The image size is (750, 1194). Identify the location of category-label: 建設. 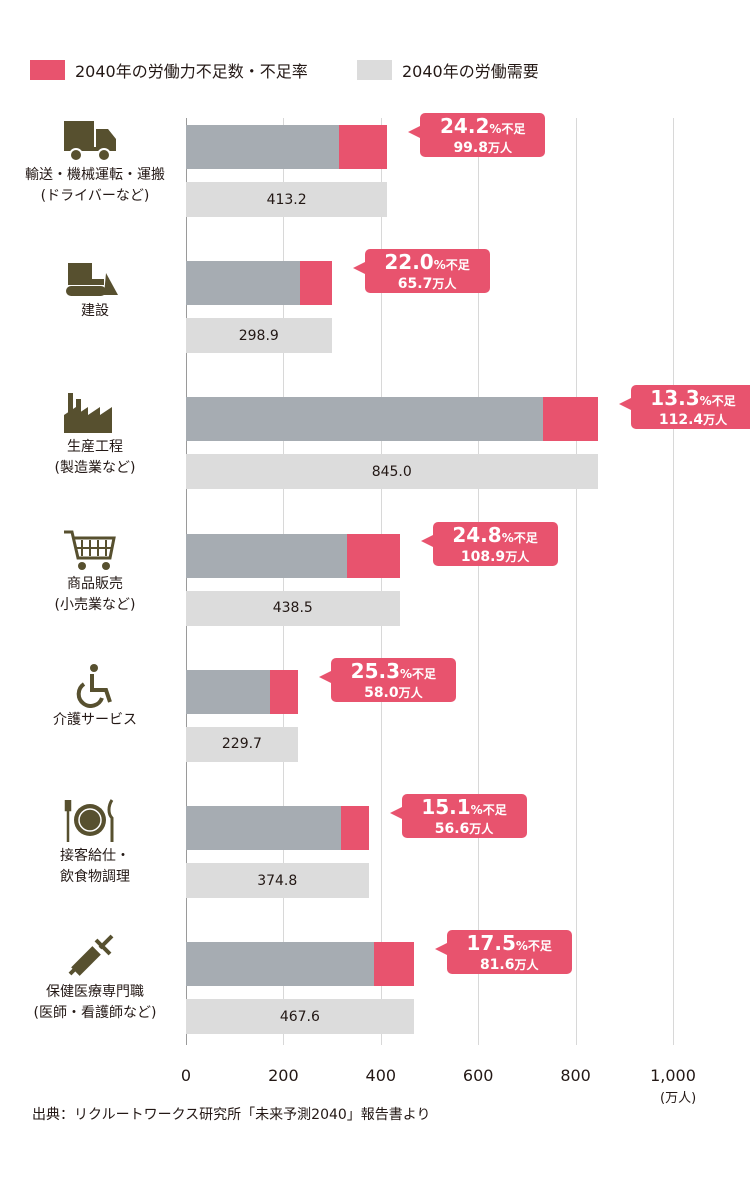
(95, 311).